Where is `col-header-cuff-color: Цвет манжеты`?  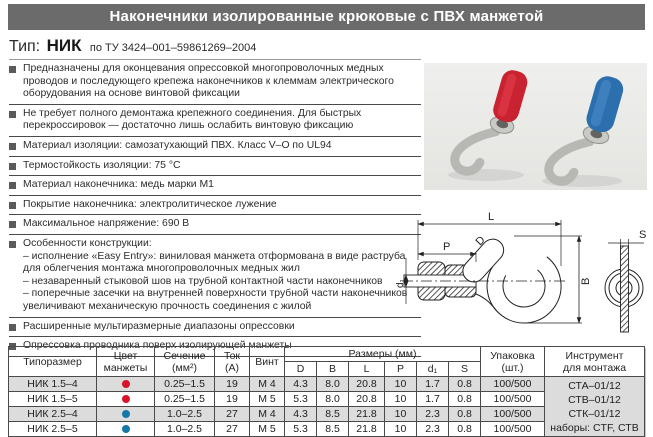 col-header-cuff-color: Цвет манжеты is located at coordinates (125, 361).